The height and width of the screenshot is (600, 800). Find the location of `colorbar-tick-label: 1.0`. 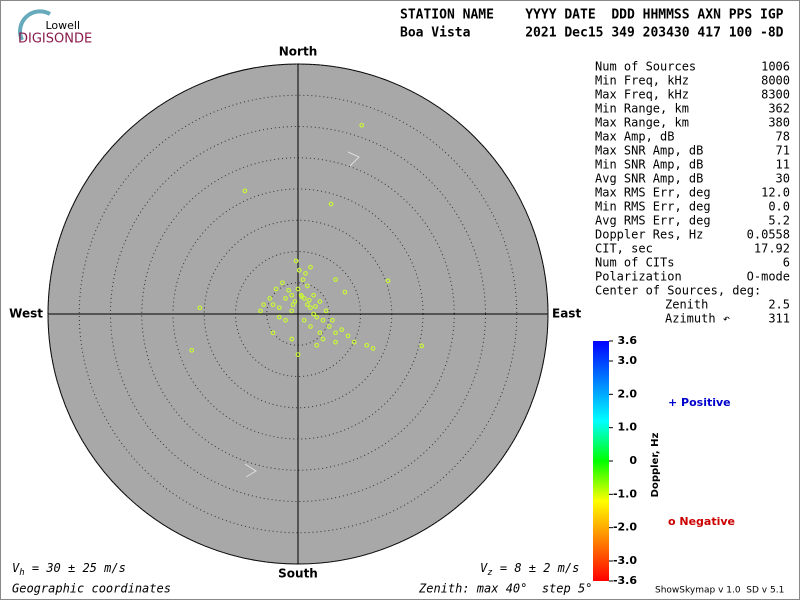

colorbar-tick-label: 1.0 is located at coordinates (628, 427).